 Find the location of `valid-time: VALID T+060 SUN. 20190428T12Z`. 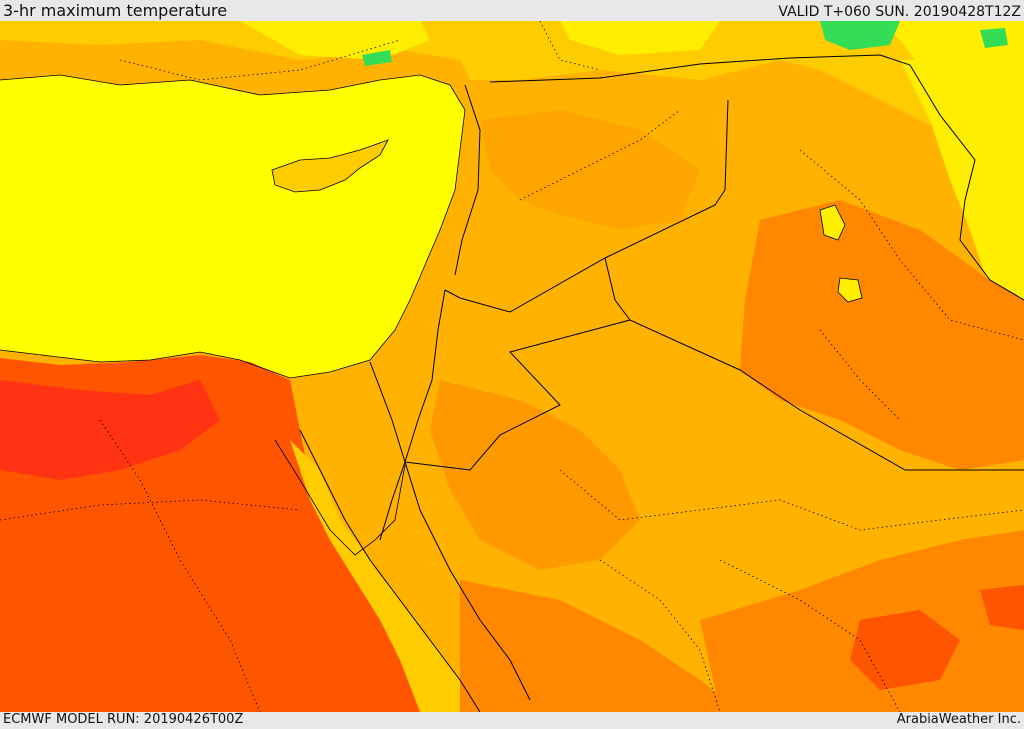

valid-time: VALID T+060 SUN. 20190428T12Z is located at coordinates (899, 12).